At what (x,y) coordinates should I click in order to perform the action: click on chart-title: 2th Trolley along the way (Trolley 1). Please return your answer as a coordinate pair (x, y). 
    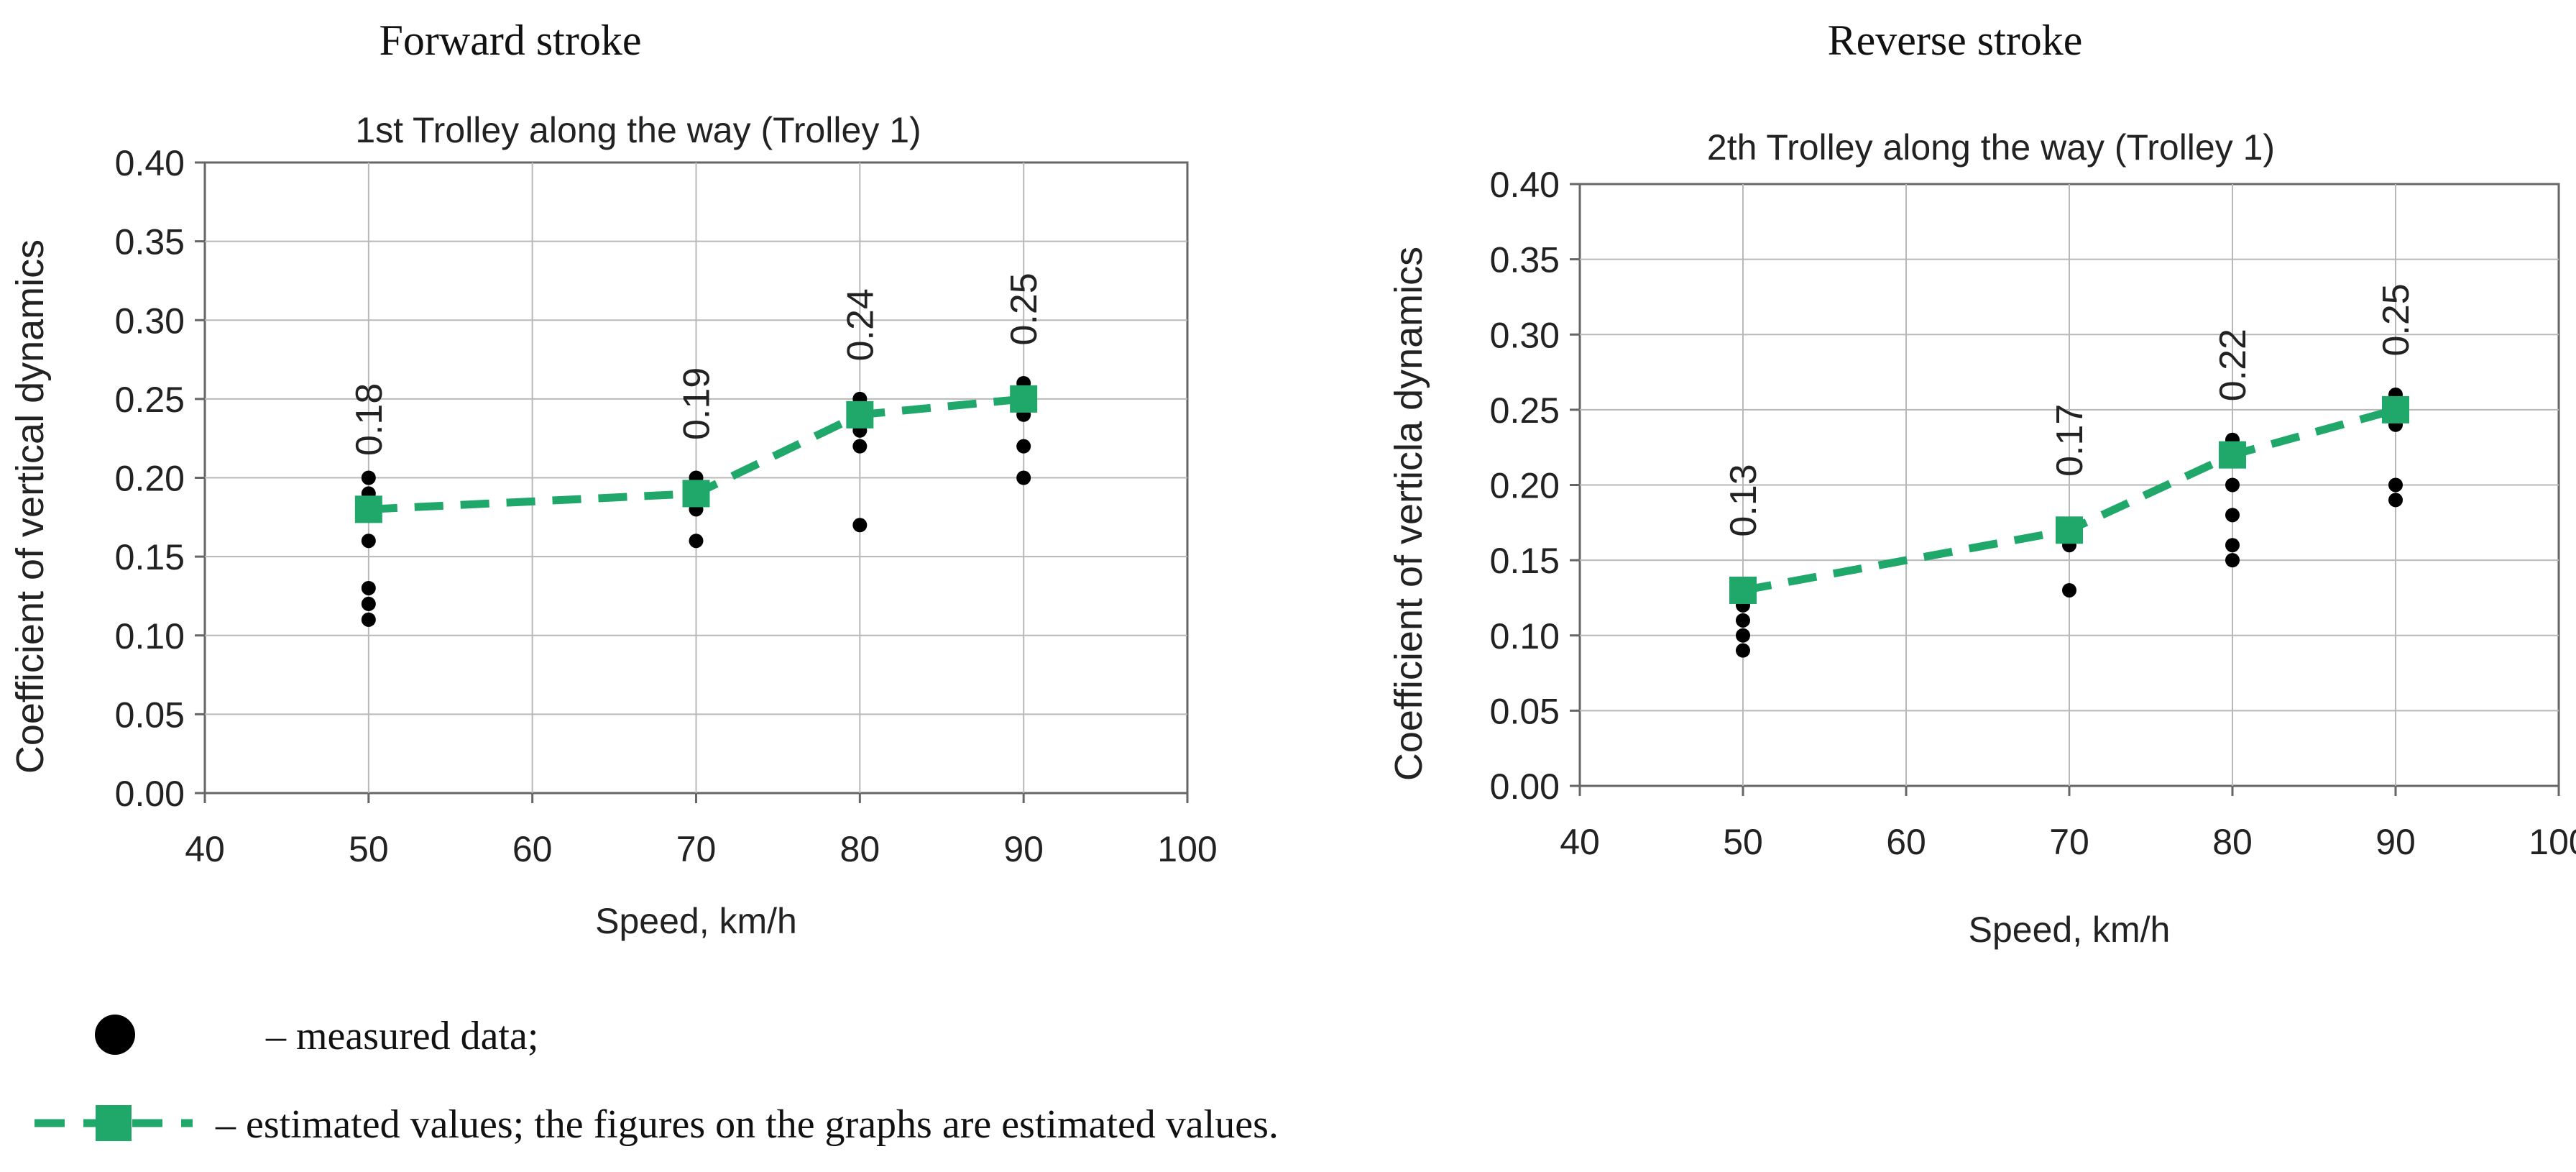
    Looking at the image, I should click on (1991, 147).